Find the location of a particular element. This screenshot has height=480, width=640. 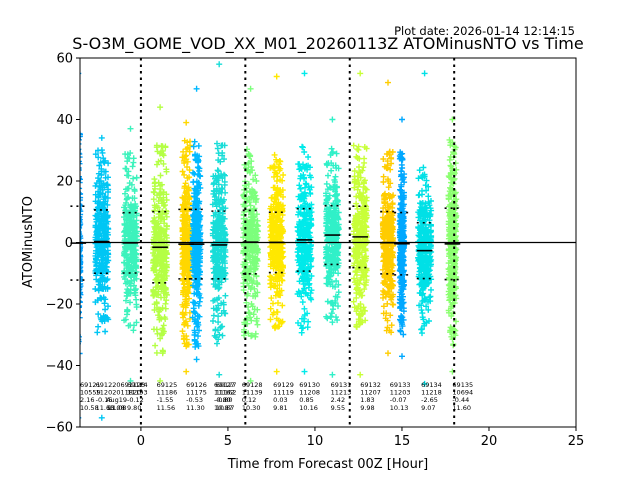

annotation-11-line-2: 11119 is located at coordinates (283, 393).